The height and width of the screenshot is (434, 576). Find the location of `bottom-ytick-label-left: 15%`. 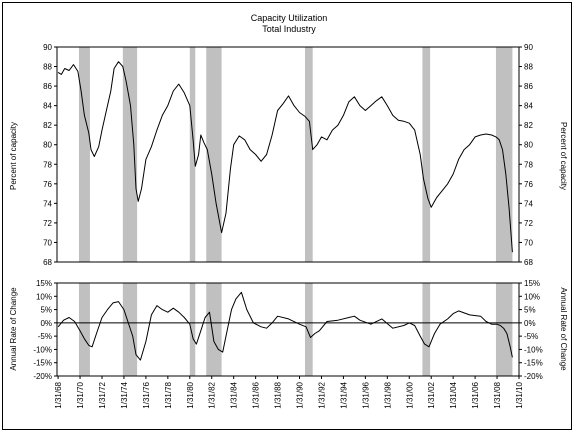

bottom-ytick-label-left: 15% is located at coordinates (44, 283).